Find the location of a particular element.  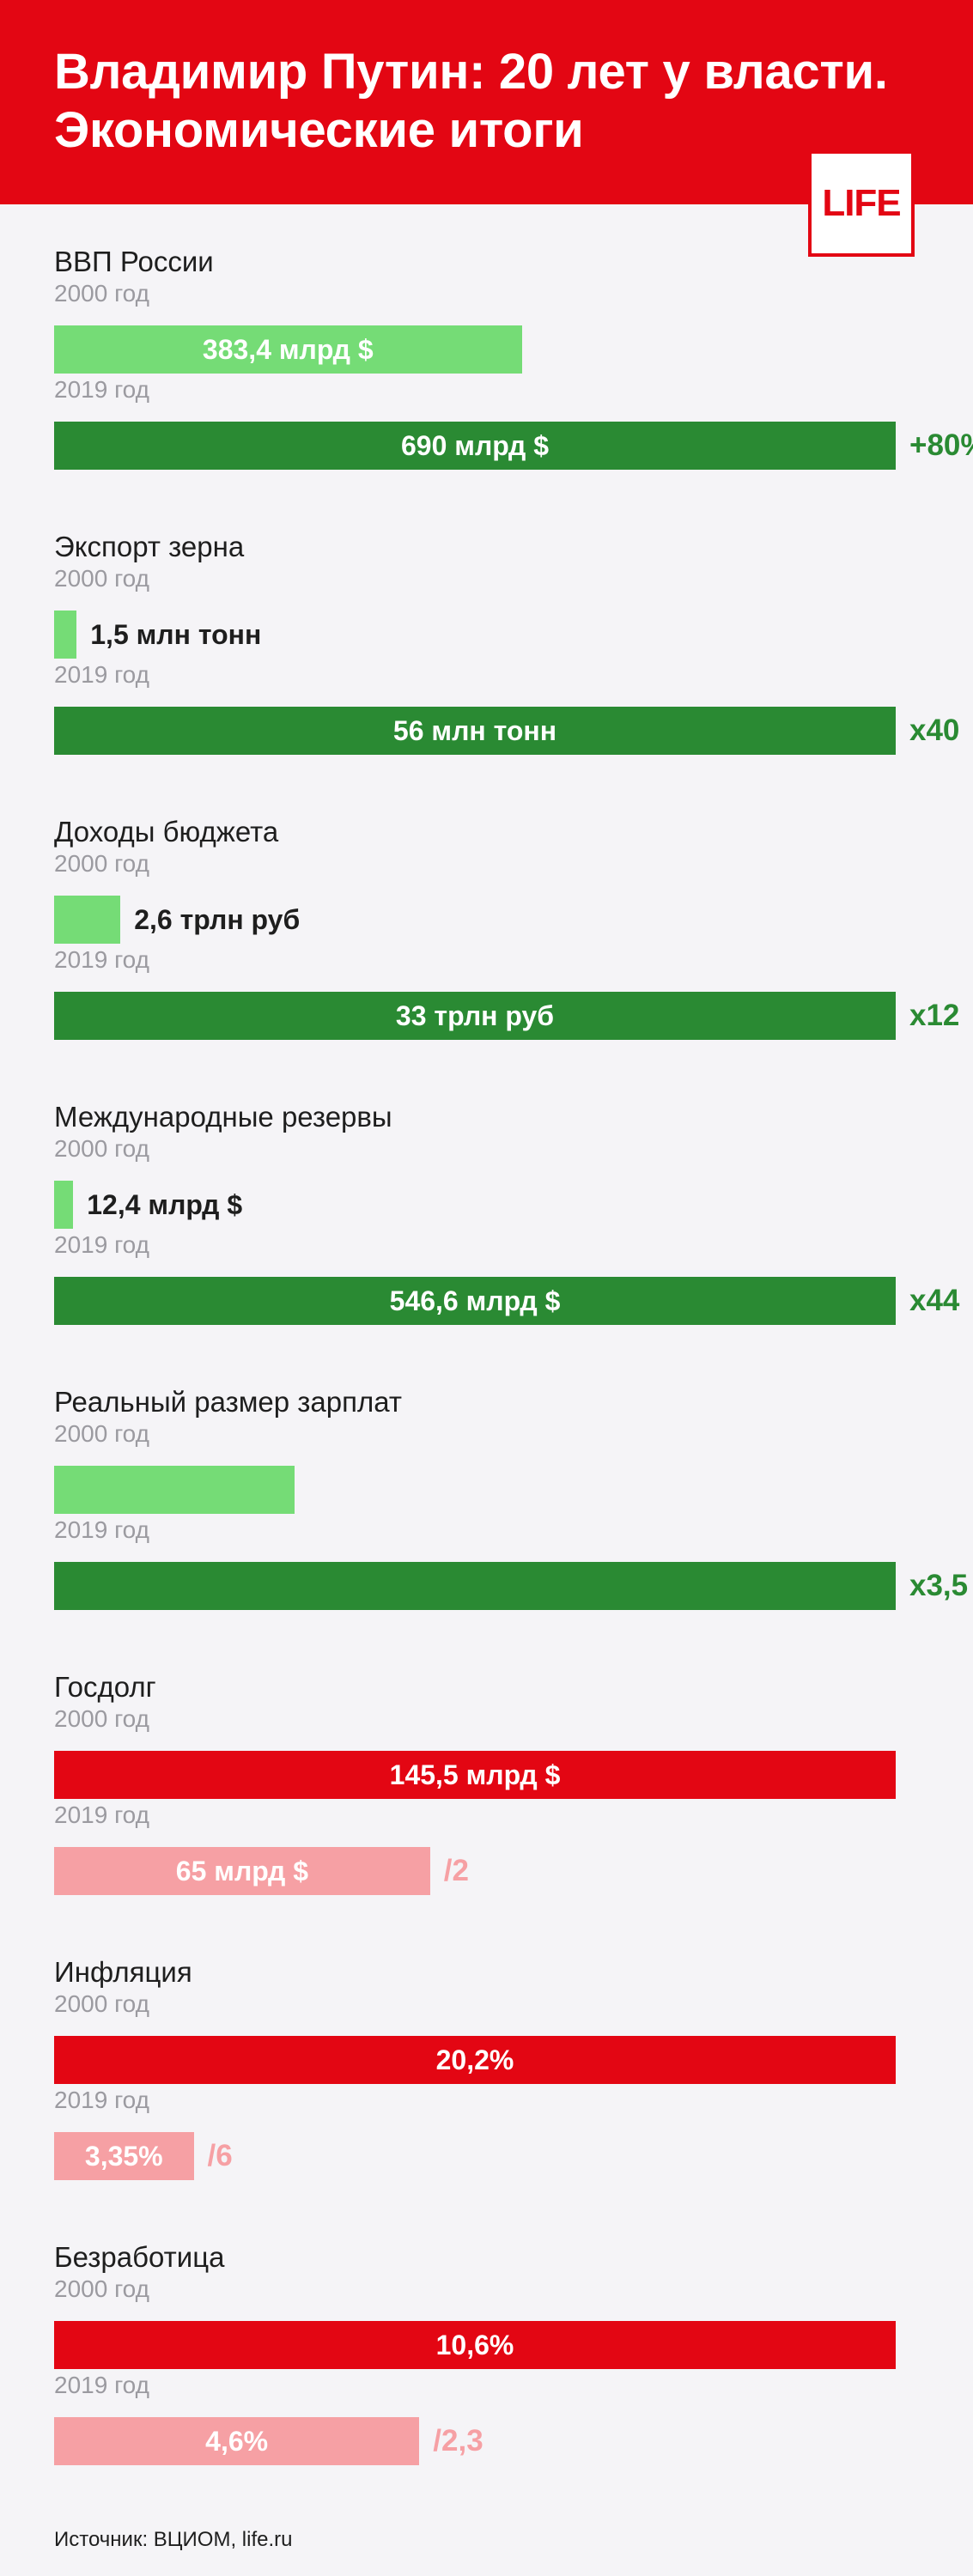

bar-value-label: 10,6% is located at coordinates (475, 2345).